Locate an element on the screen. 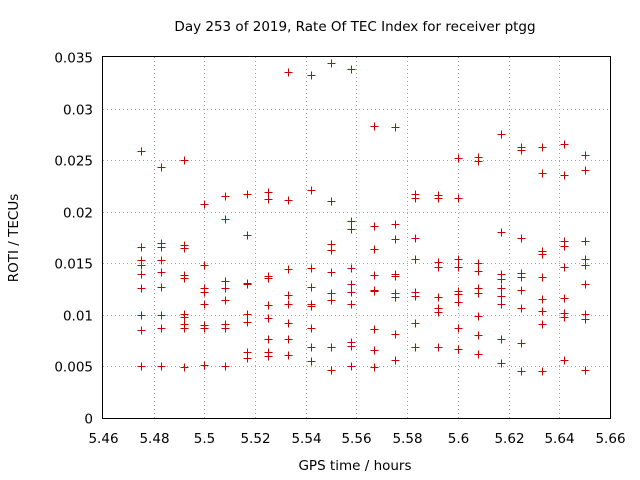  y-tick-label: 0.015 is located at coordinates (73, 265).